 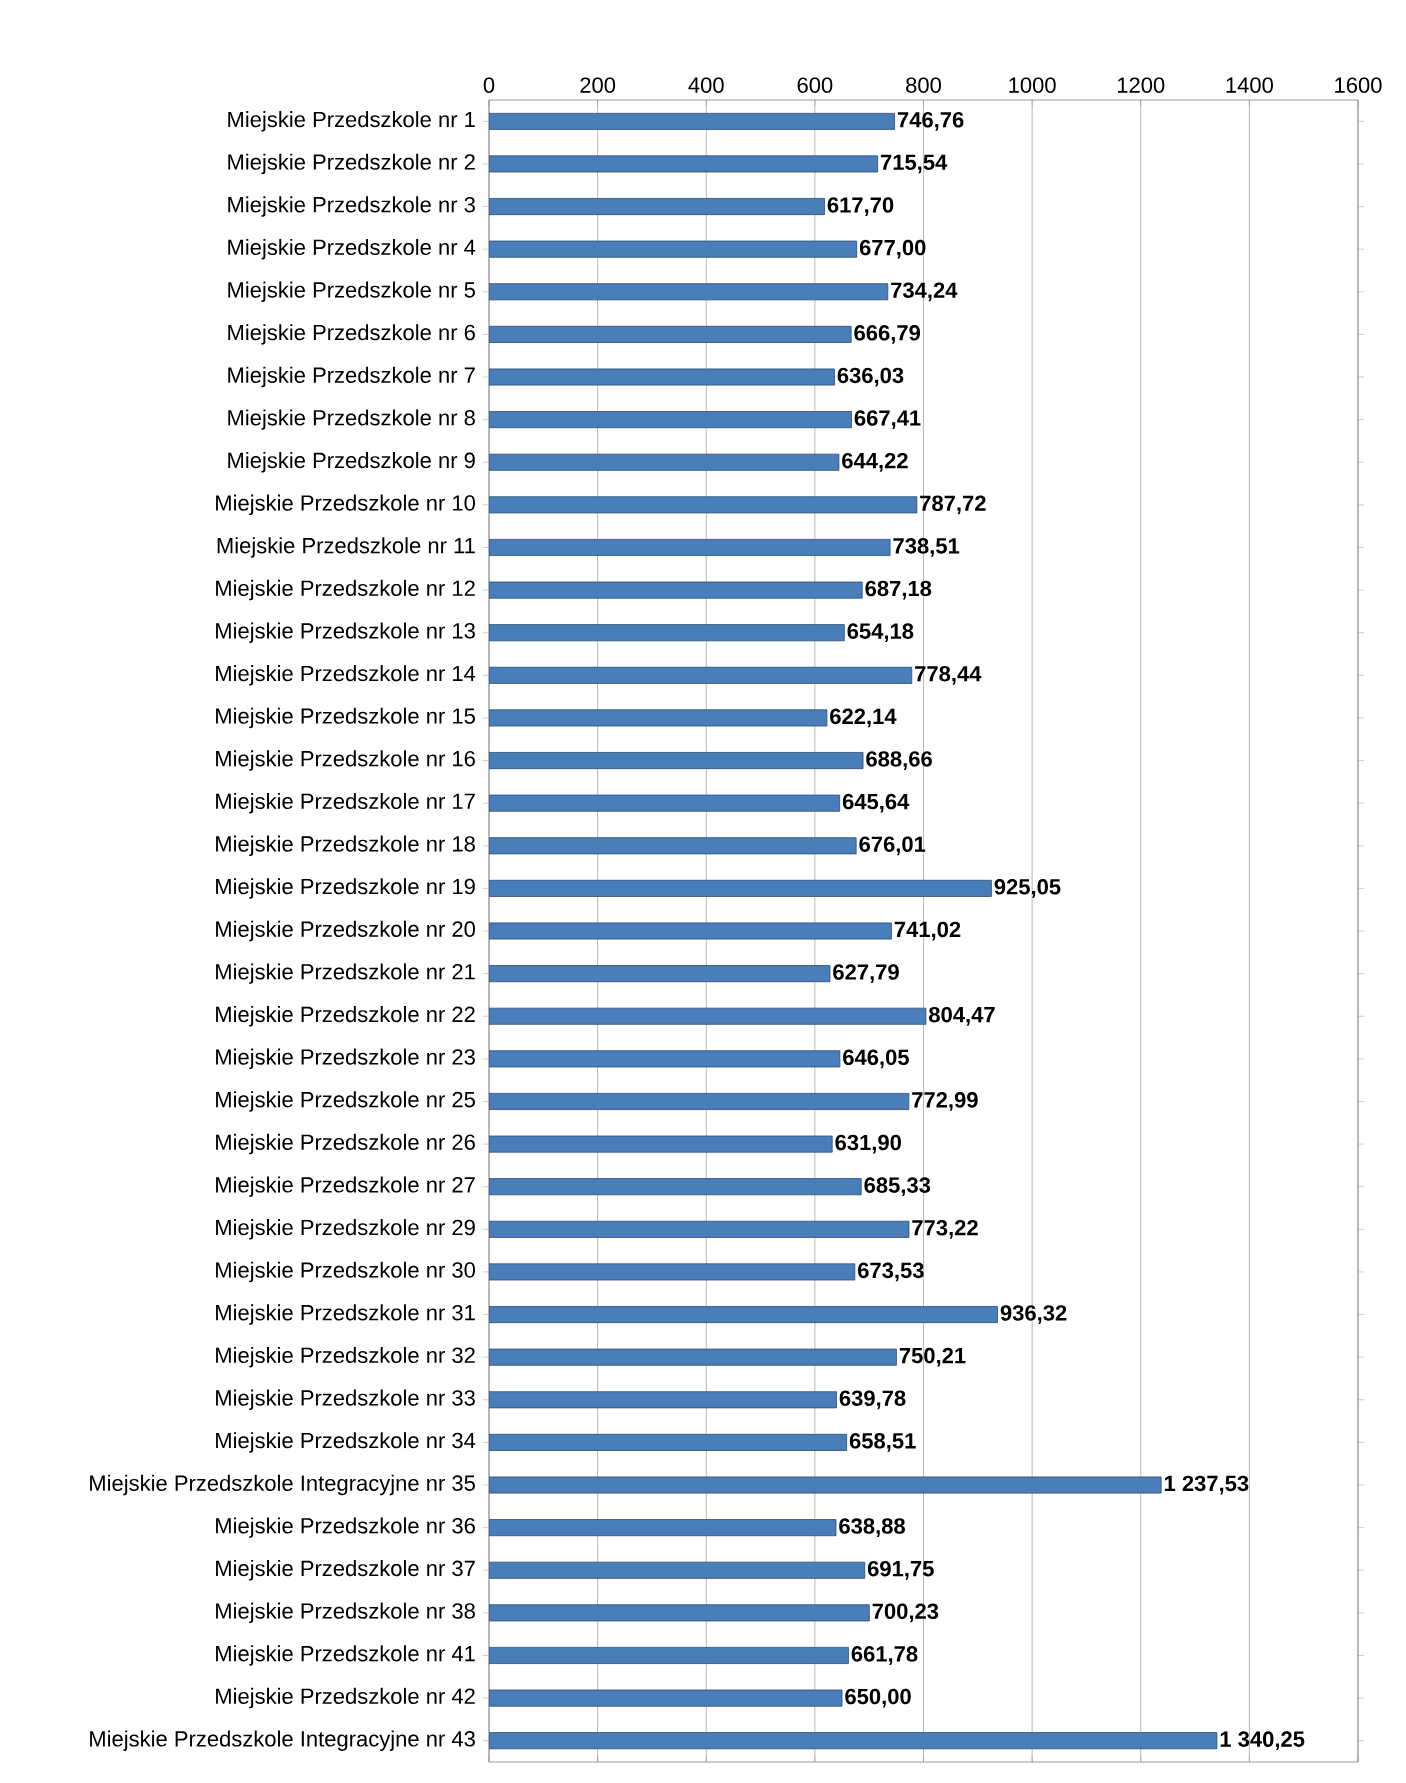 What do you see at coordinates (345, 590) in the screenshot?
I see `y-tick-label: Miejskie Przedszkole nr 12` at bounding box center [345, 590].